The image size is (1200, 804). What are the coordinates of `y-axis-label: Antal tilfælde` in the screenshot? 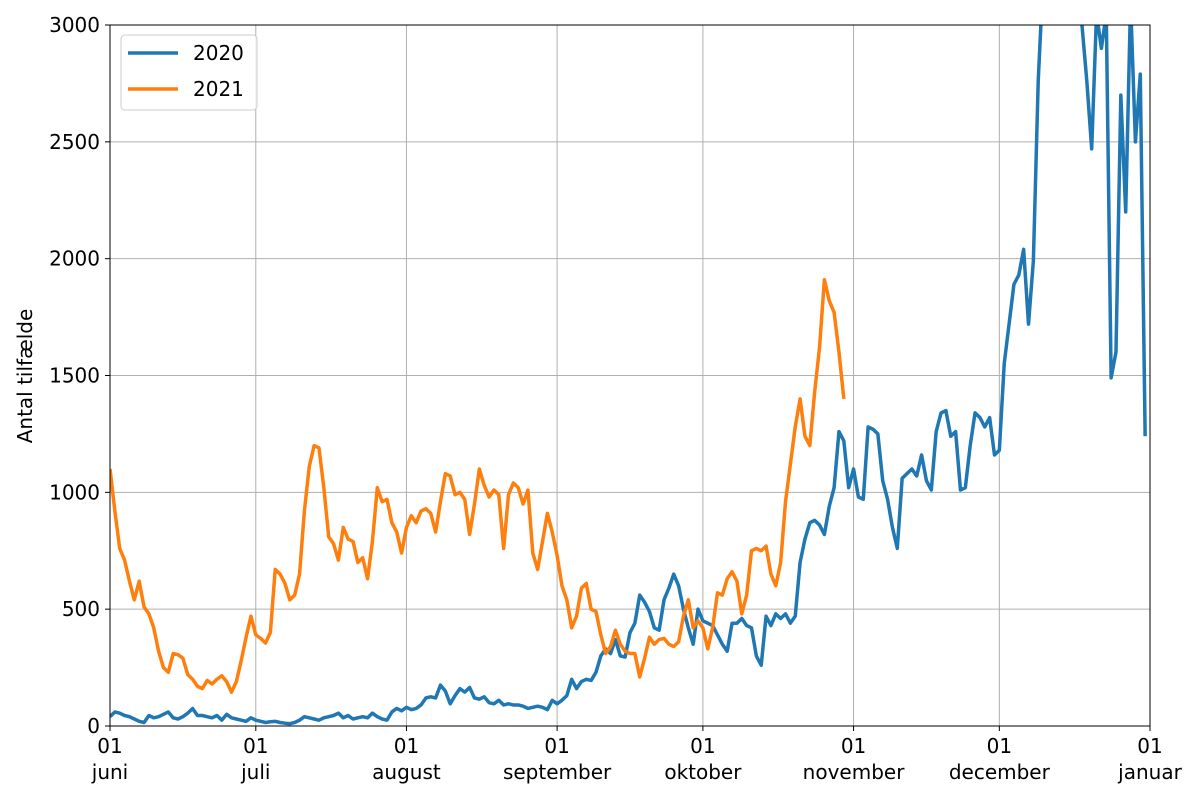 It's located at (25, 376).